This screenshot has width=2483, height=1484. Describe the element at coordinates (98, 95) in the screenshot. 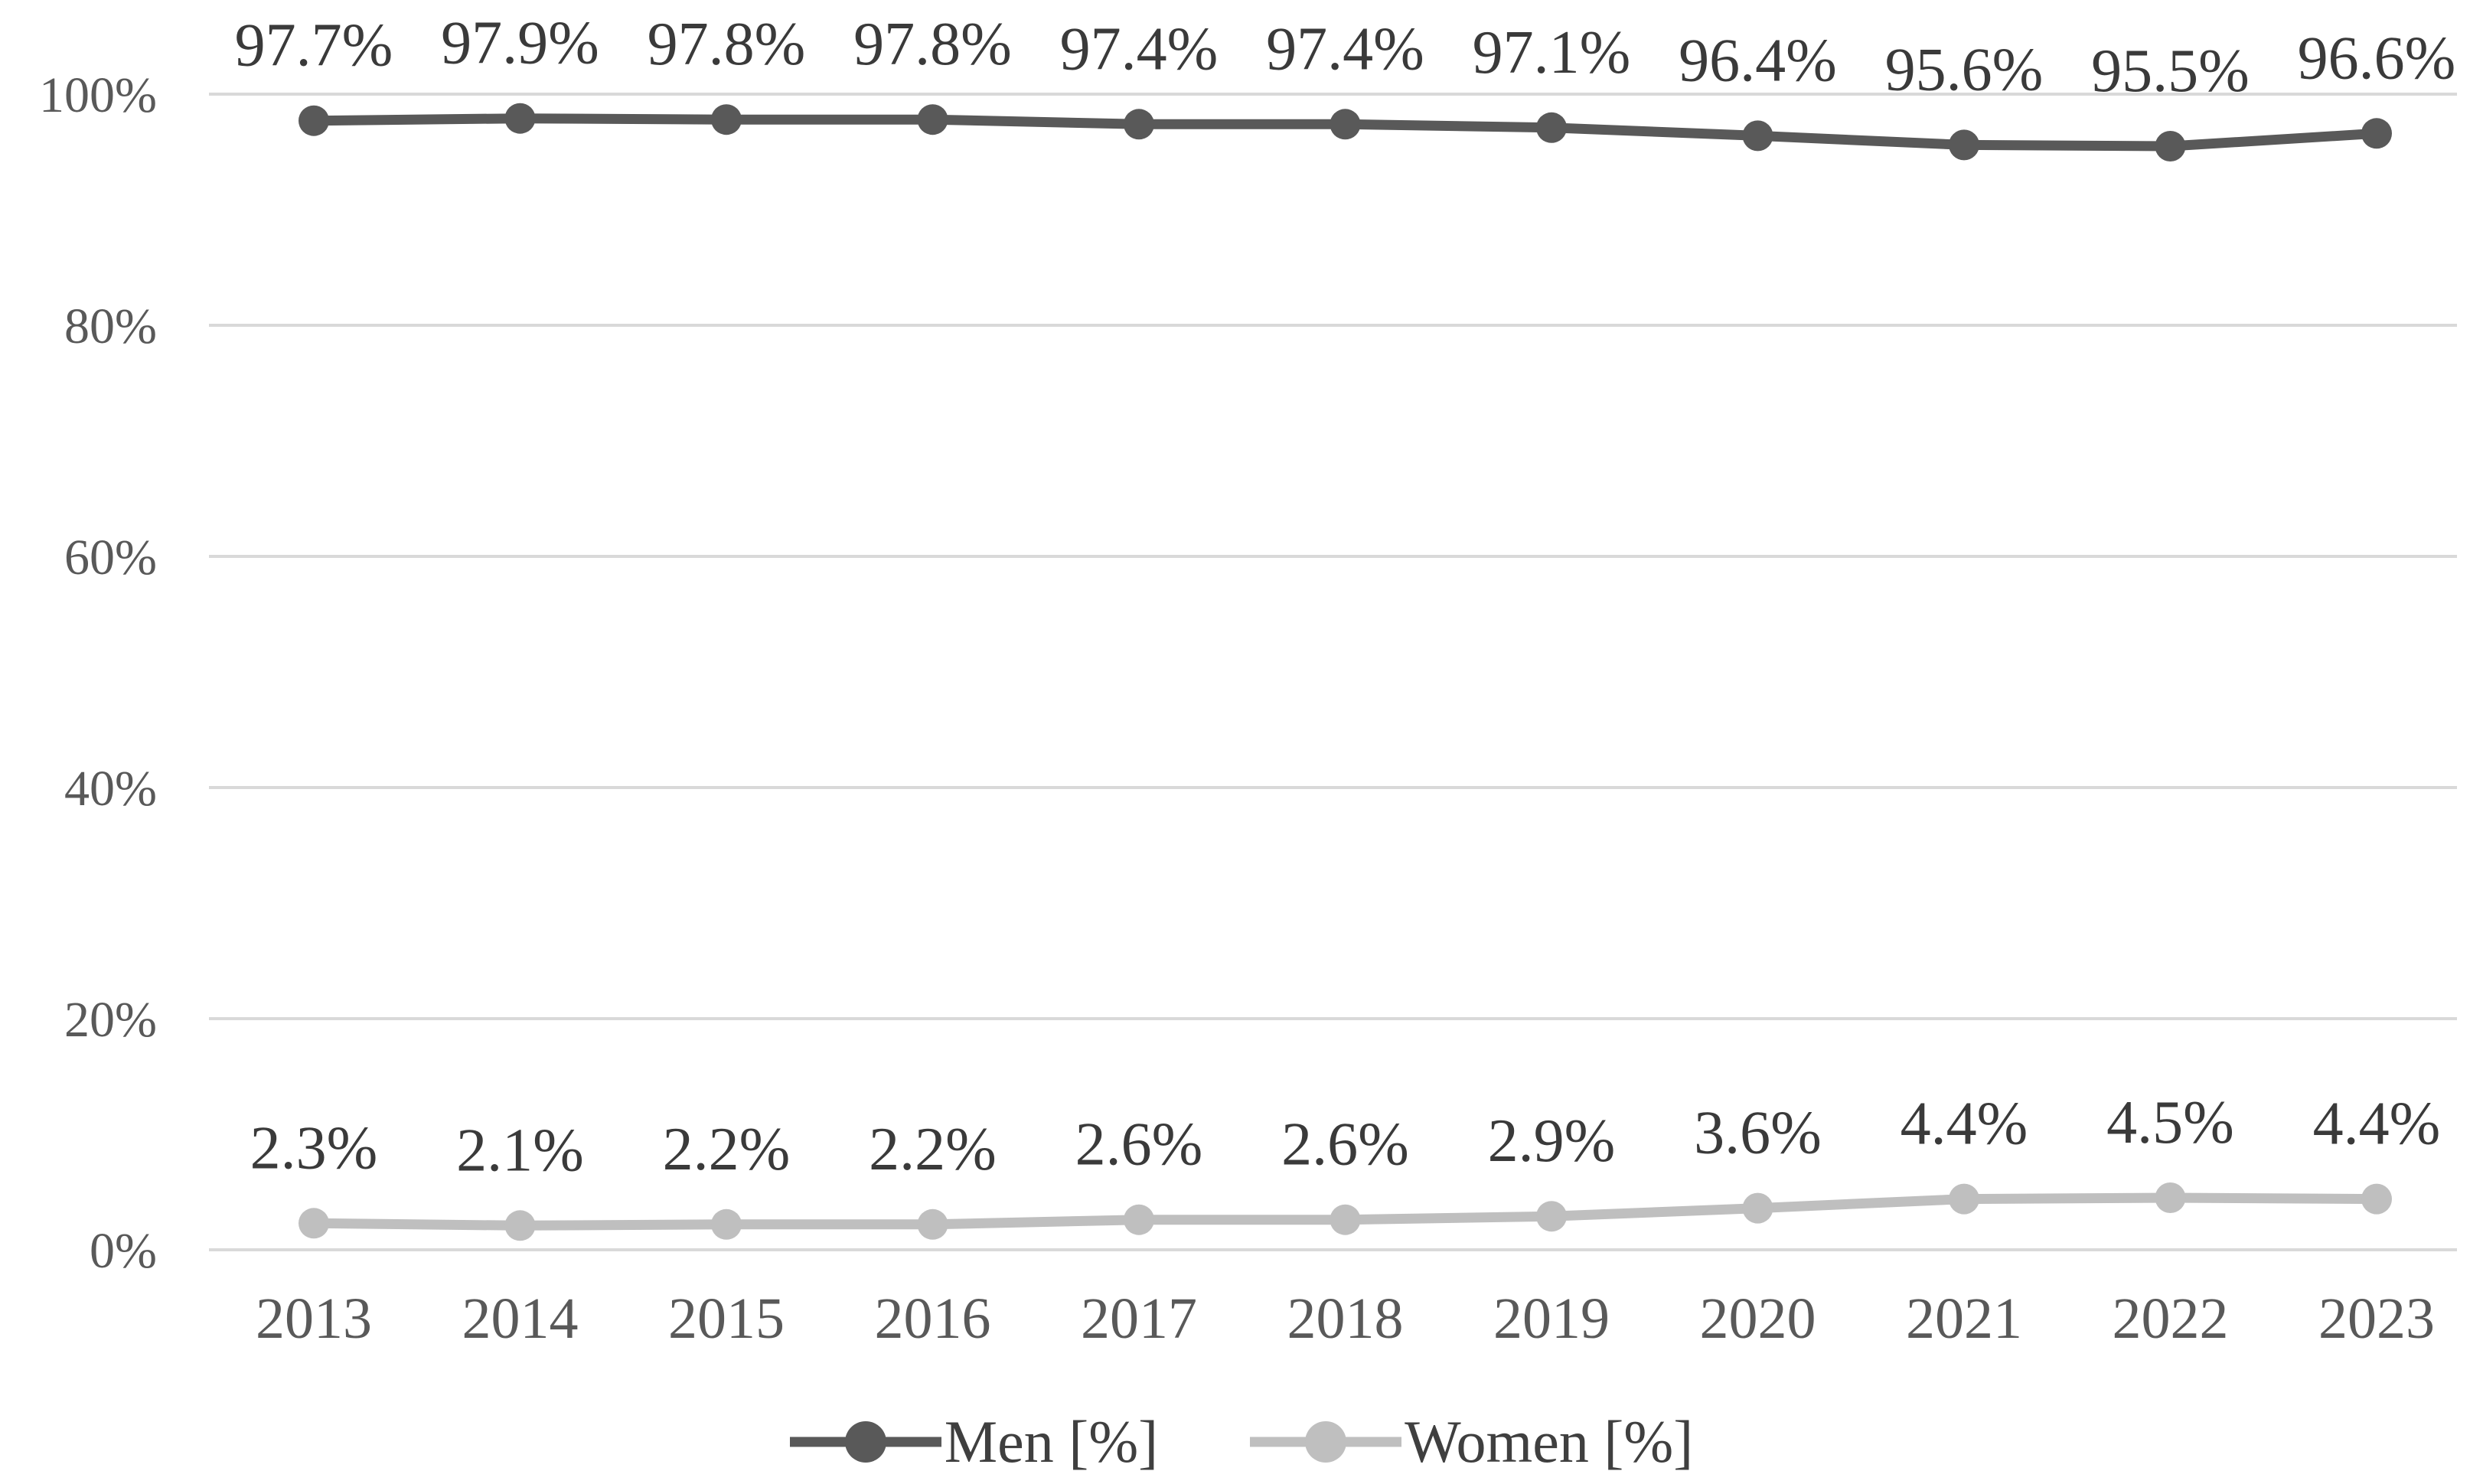

I see `y-tick-label: 100%` at that location.